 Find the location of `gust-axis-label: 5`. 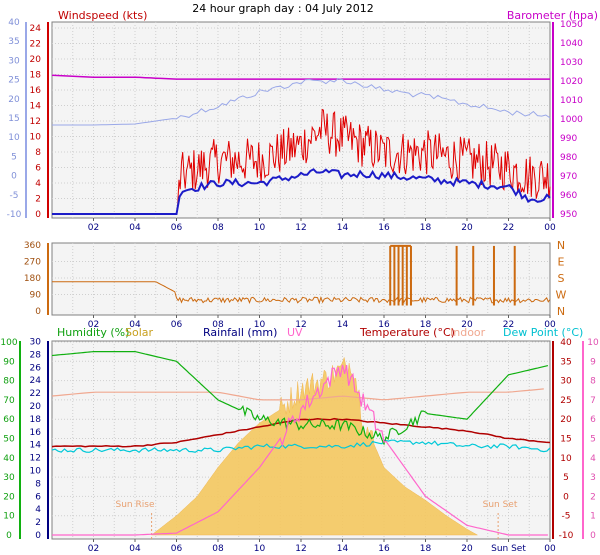

gust-axis-label: 5 is located at coordinates (14, 157).